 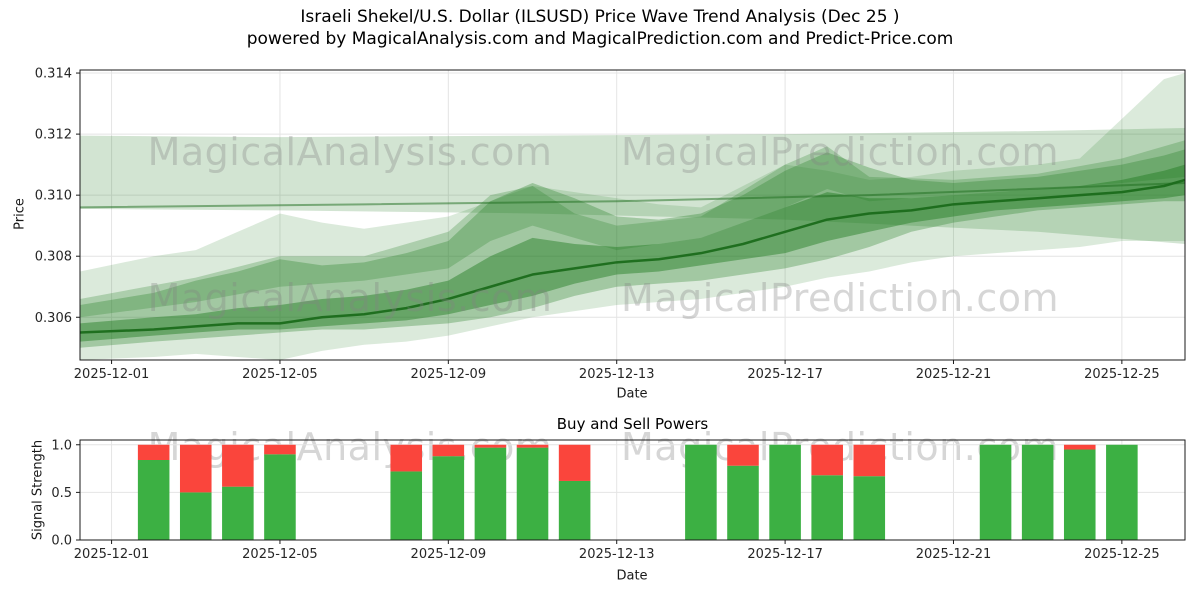 I want to click on power-chart-title: Buy and Sell Powers, so click(x=632, y=424).